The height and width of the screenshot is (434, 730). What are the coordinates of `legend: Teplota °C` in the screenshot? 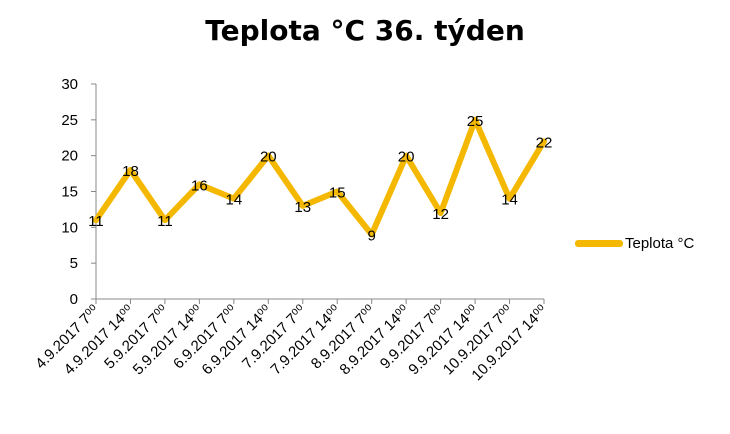 It's located at (634, 243).